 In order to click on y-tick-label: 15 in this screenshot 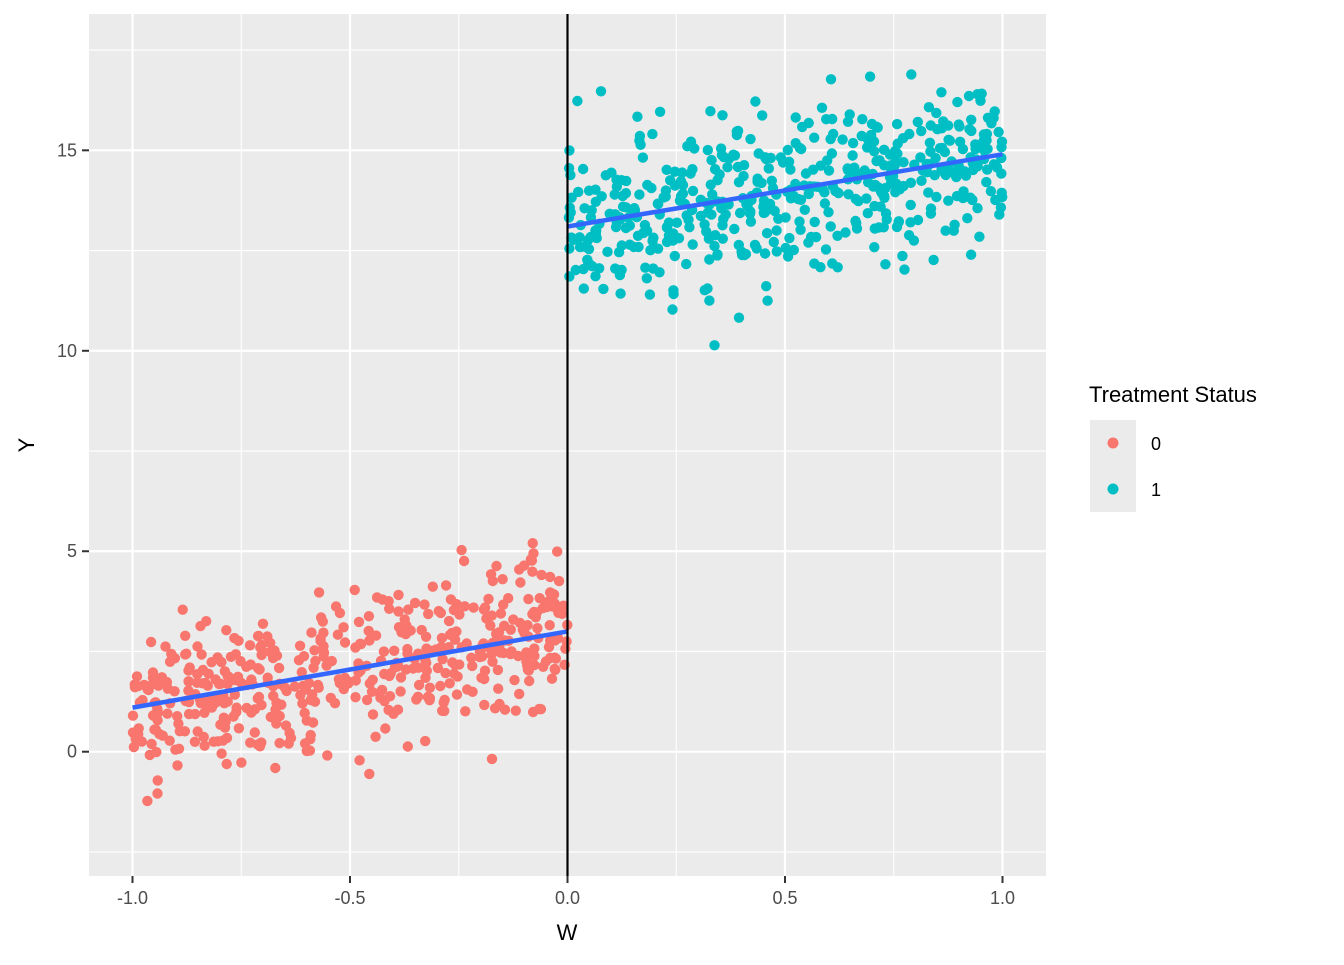, I will do `click(67, 150)`.